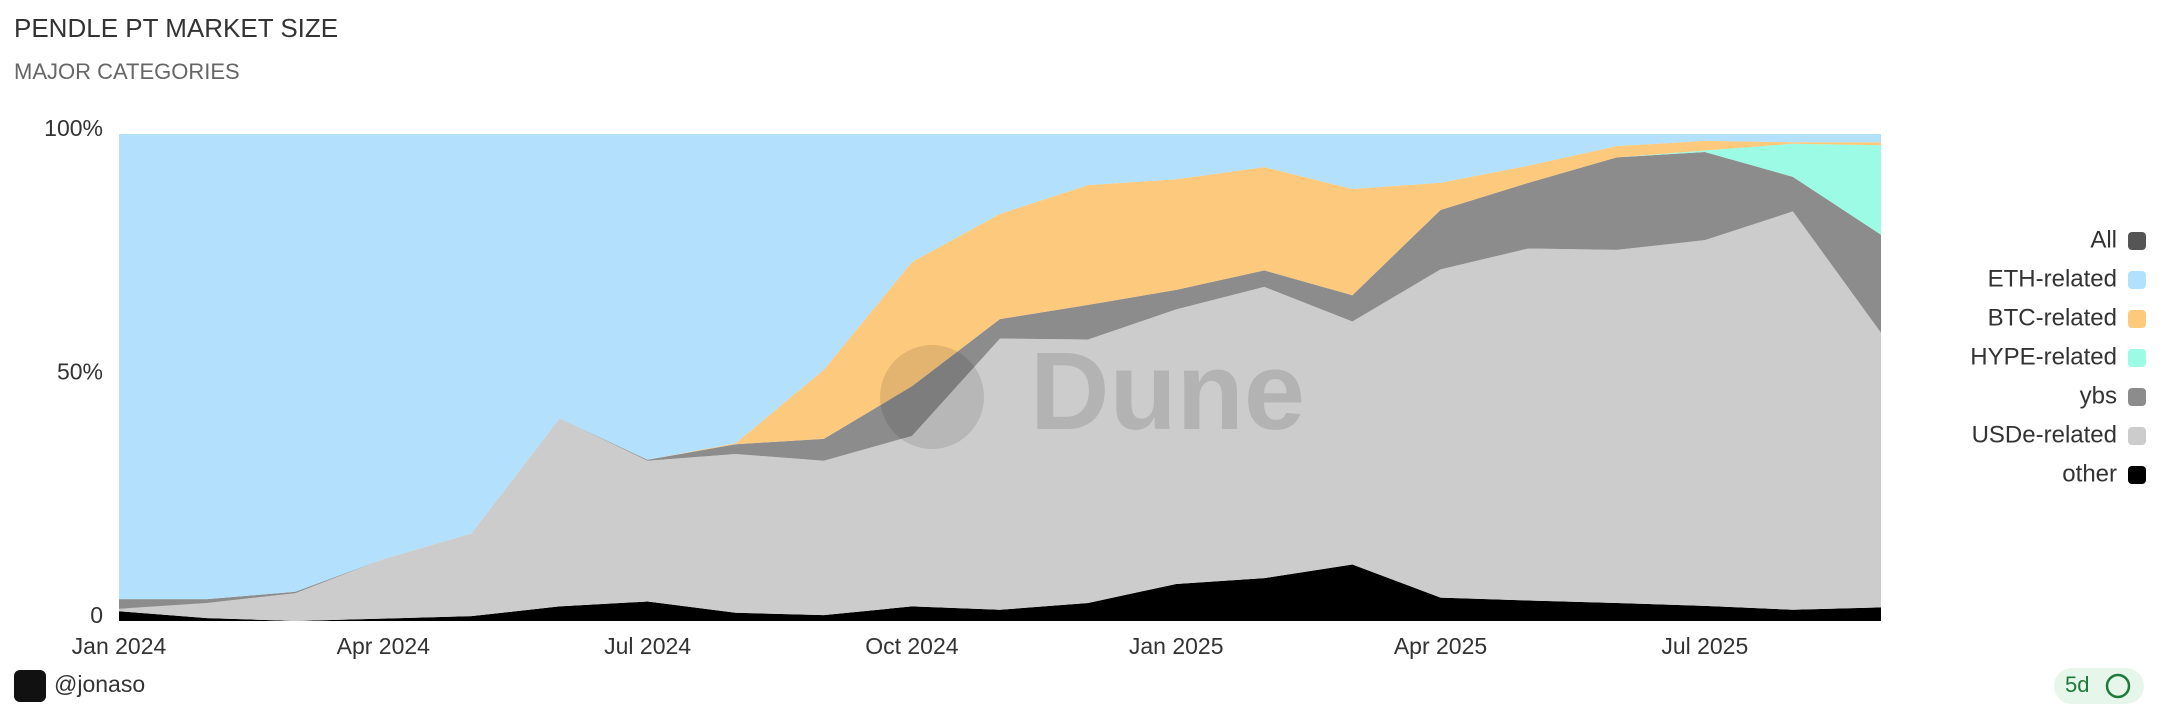 This screenshot has height=714, width=2164. Describe the element at coordinates (2099, 686) in the screenshot. I see `refresh-badge` at that location.